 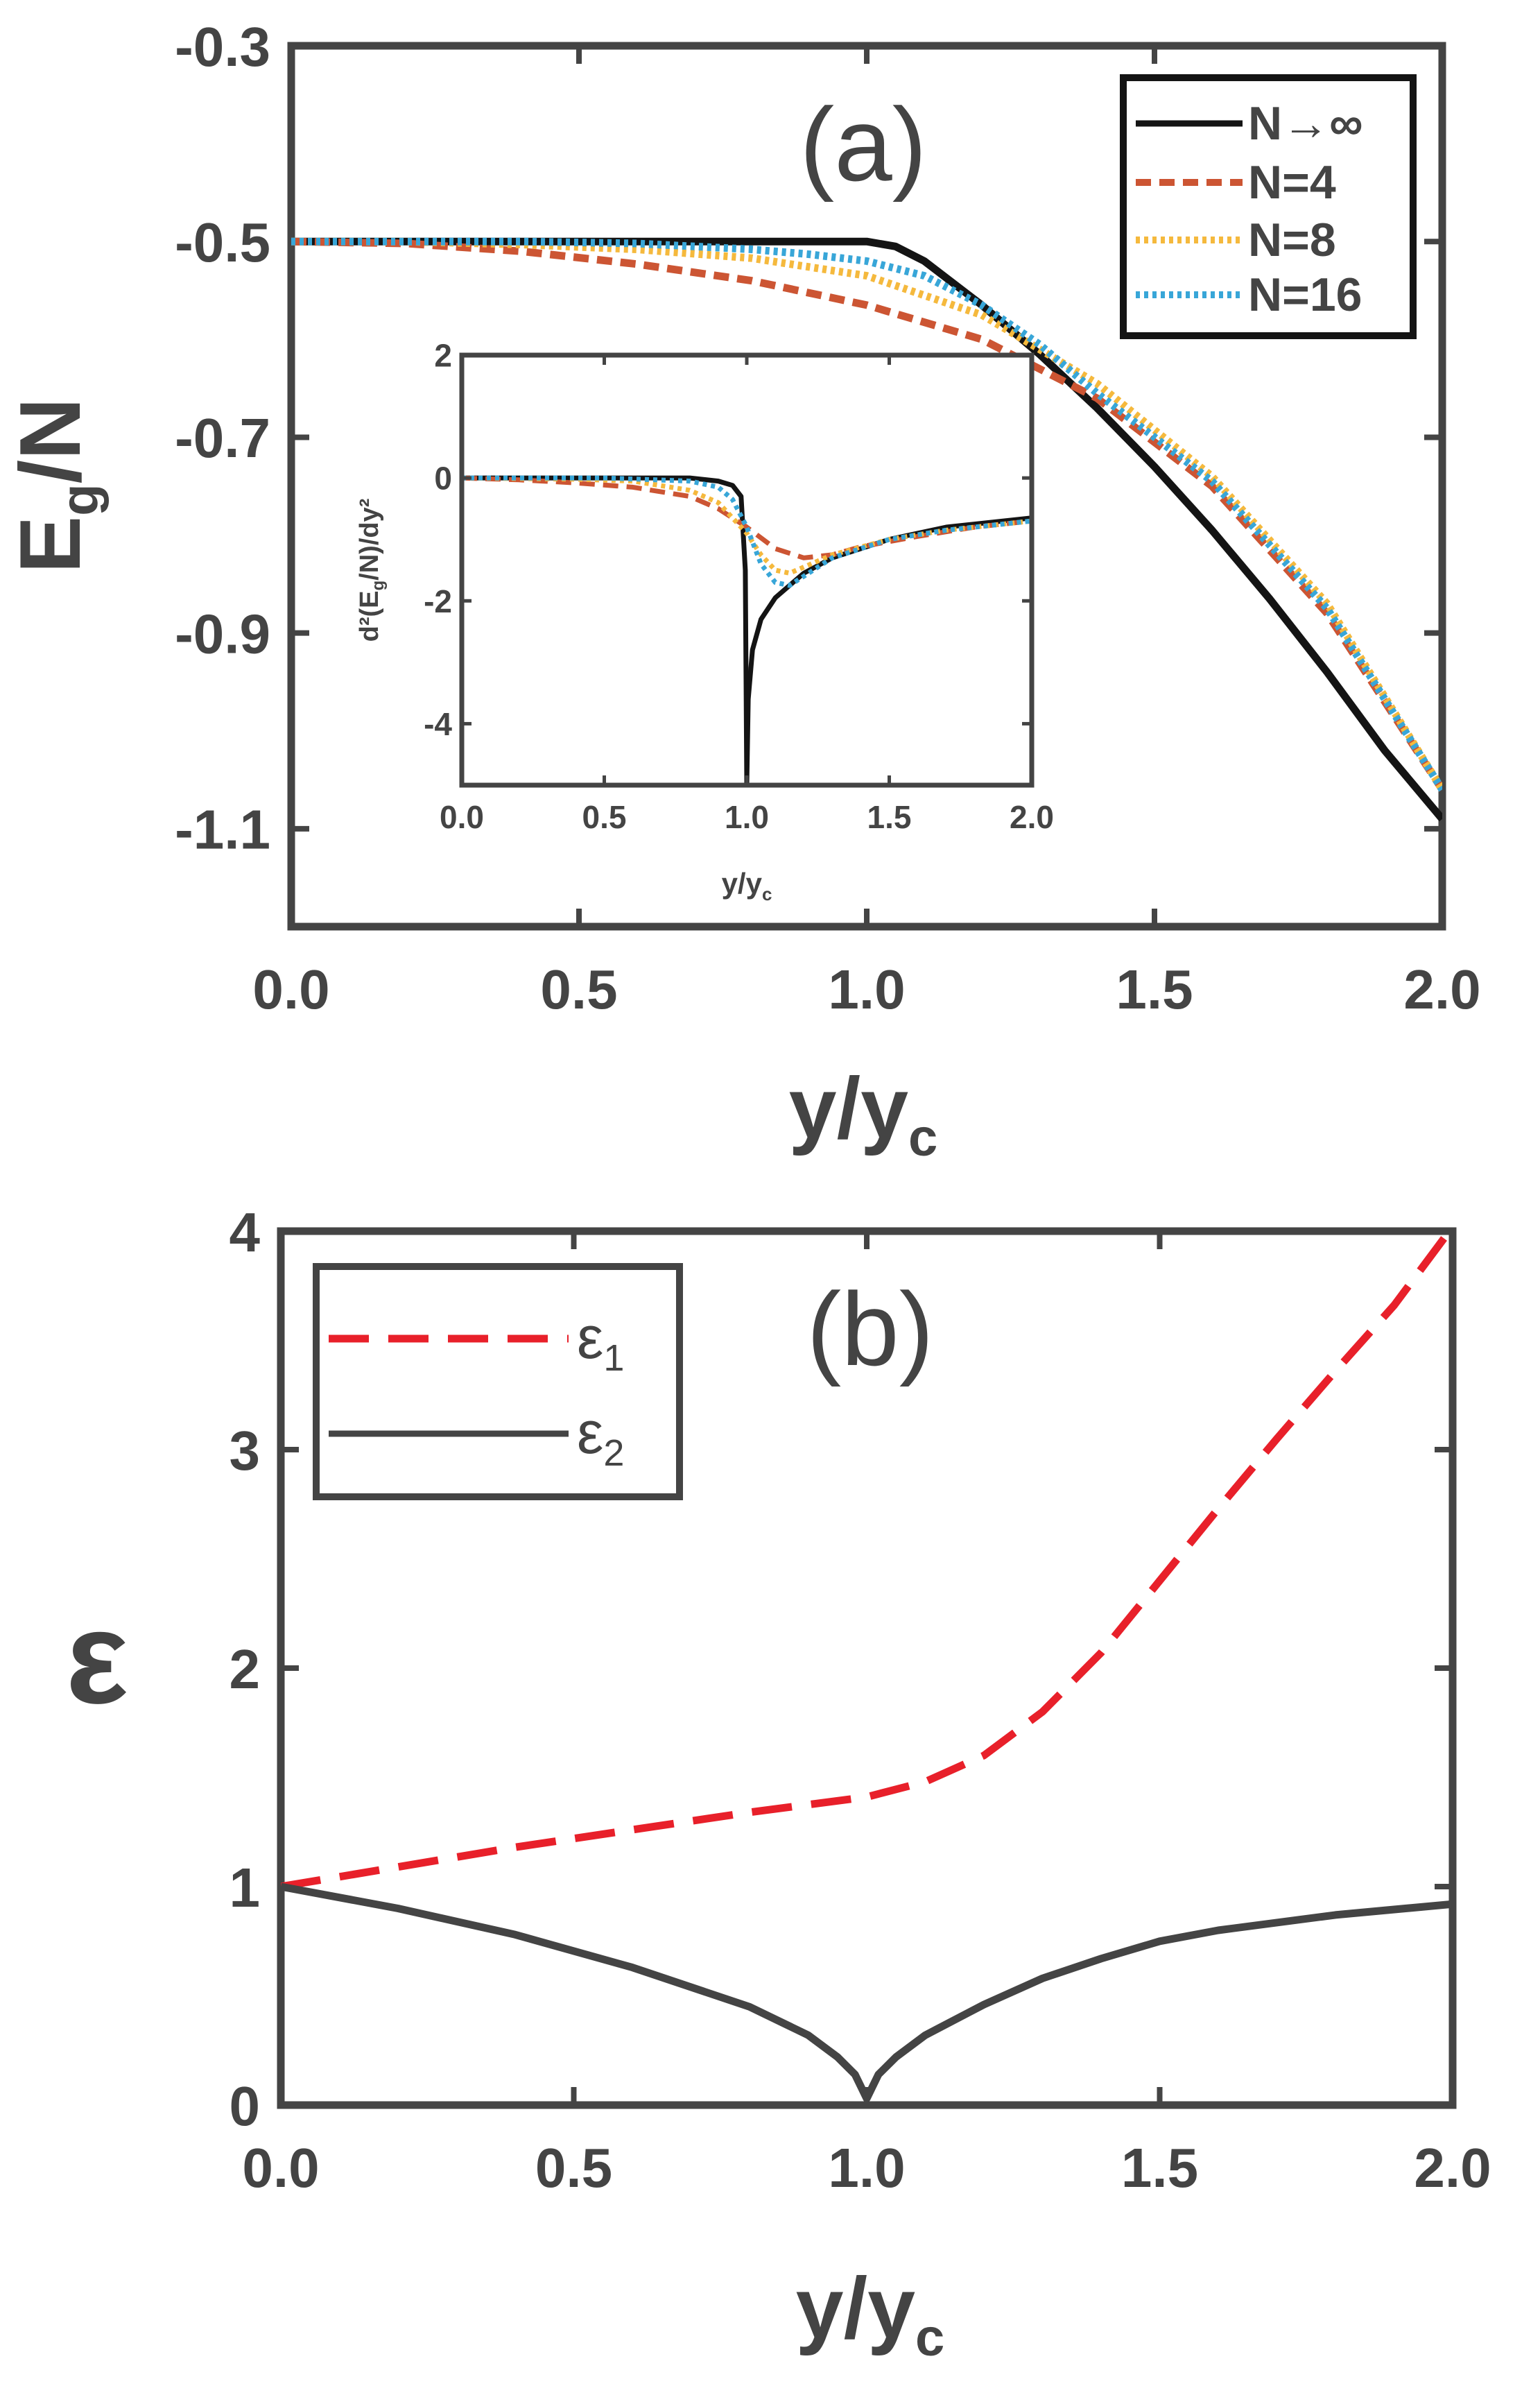 I want to click on panel-b-legend: ε1 ε2, so click(x=498, y=1381).